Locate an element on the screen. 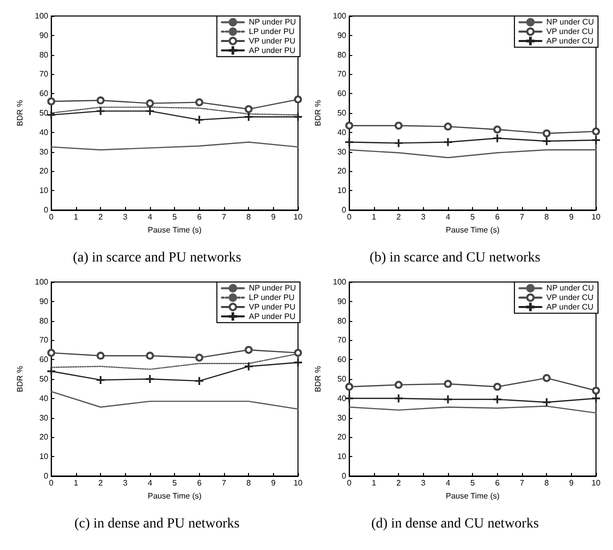 The image size is (613, 550). text: (a) in scarce and PU networks is located at coordinates (157, 258).